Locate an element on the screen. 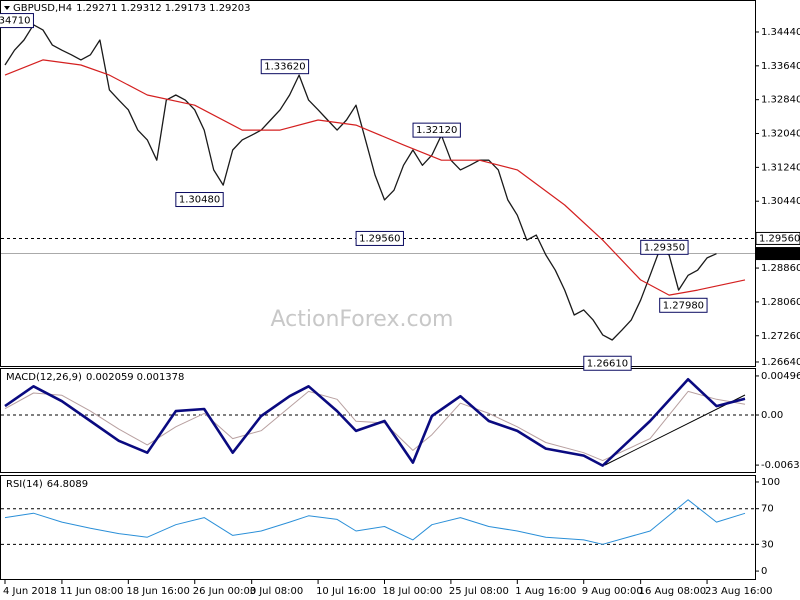 The width and height of the screenshot is (800, 600). y-tick-label: 100 is located at coordinates (770, 482).